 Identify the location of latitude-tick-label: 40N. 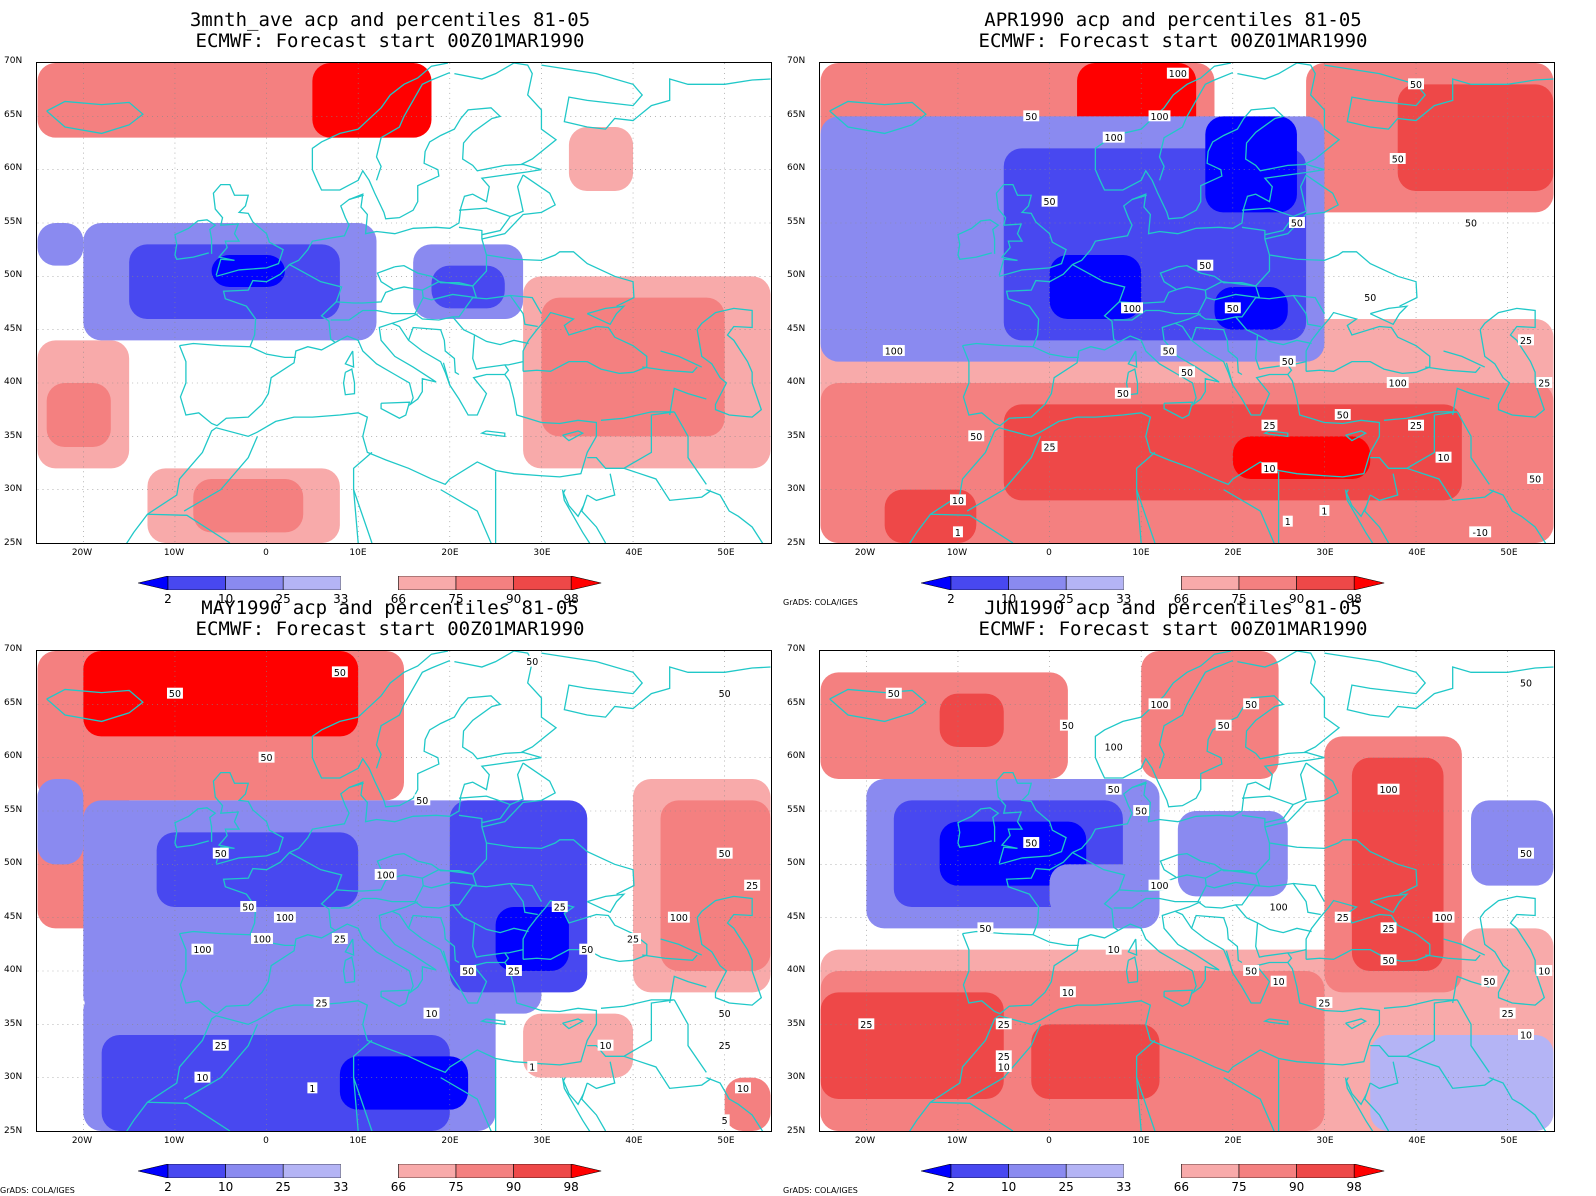
(13, 382).